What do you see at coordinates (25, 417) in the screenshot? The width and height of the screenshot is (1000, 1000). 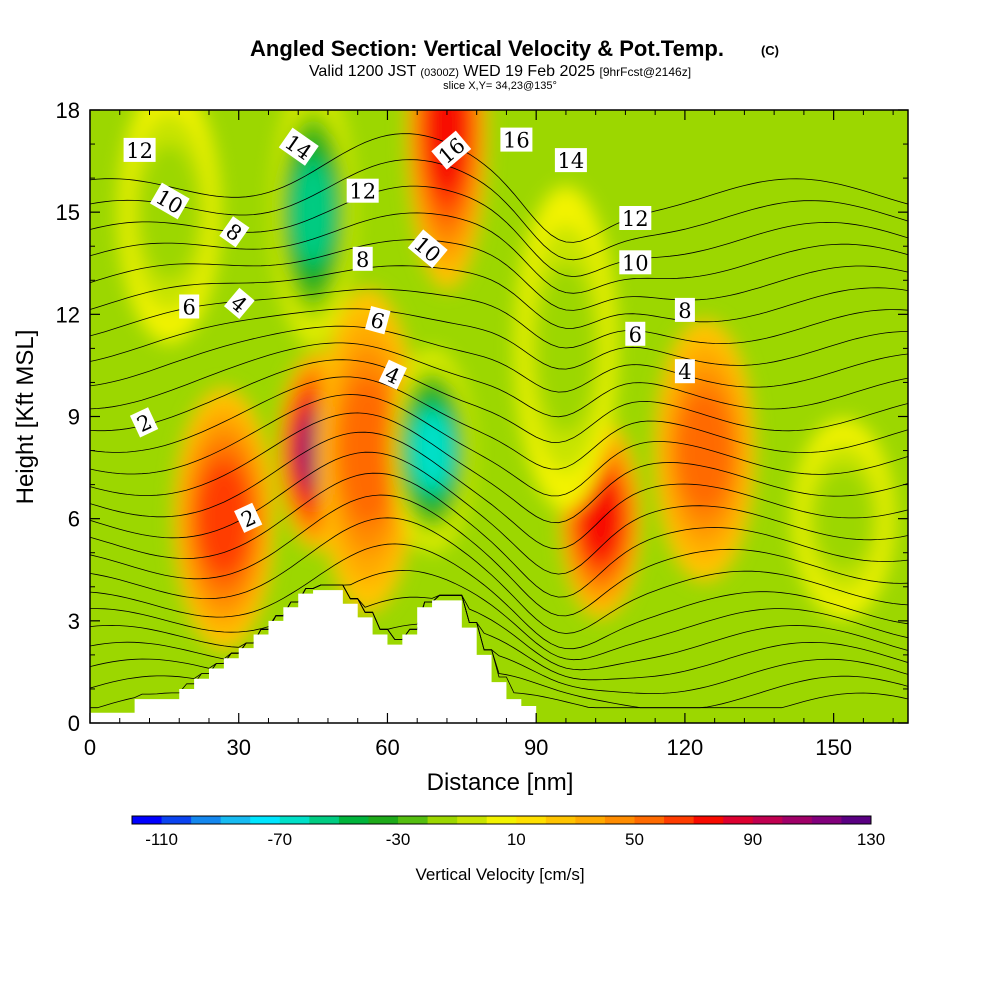 I see `y-axis-label: Height [Kft MSL]` at bounding box center [25, 417].